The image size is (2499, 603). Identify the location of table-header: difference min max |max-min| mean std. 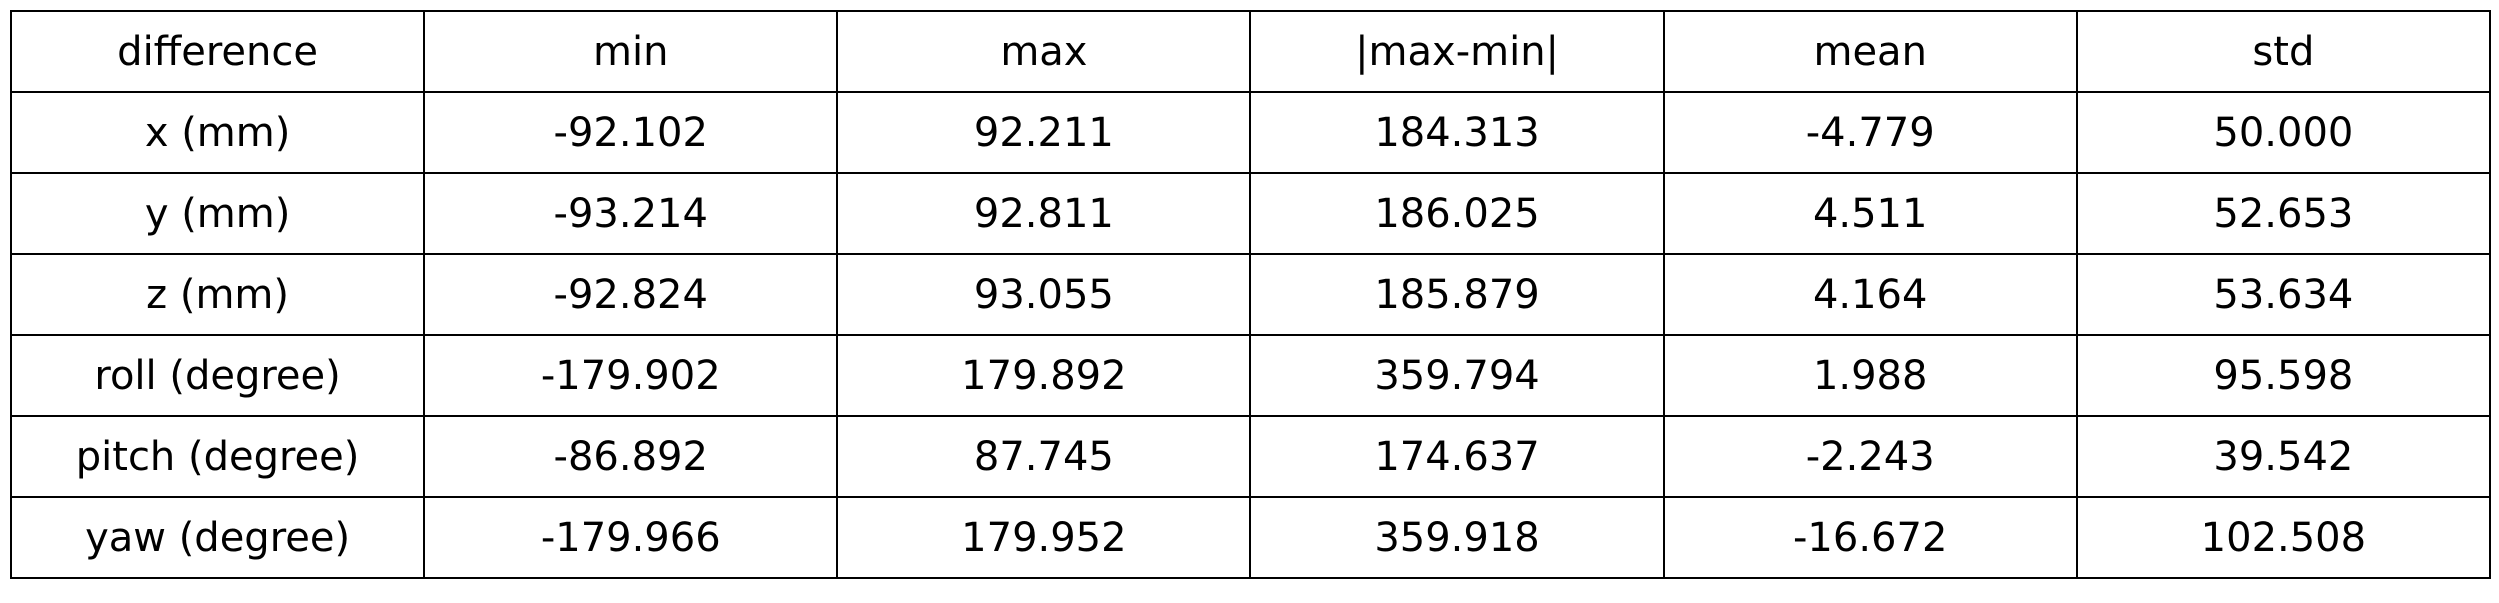
(1250, 51).